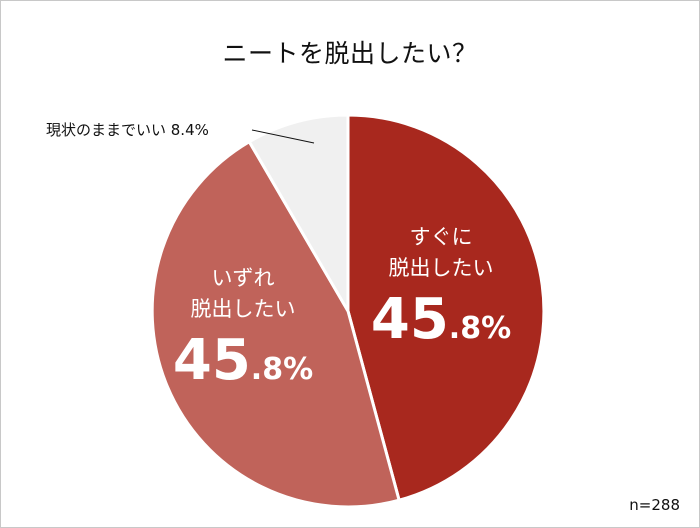  I want to click on pie-slice-status-quo, so click(298, 213).